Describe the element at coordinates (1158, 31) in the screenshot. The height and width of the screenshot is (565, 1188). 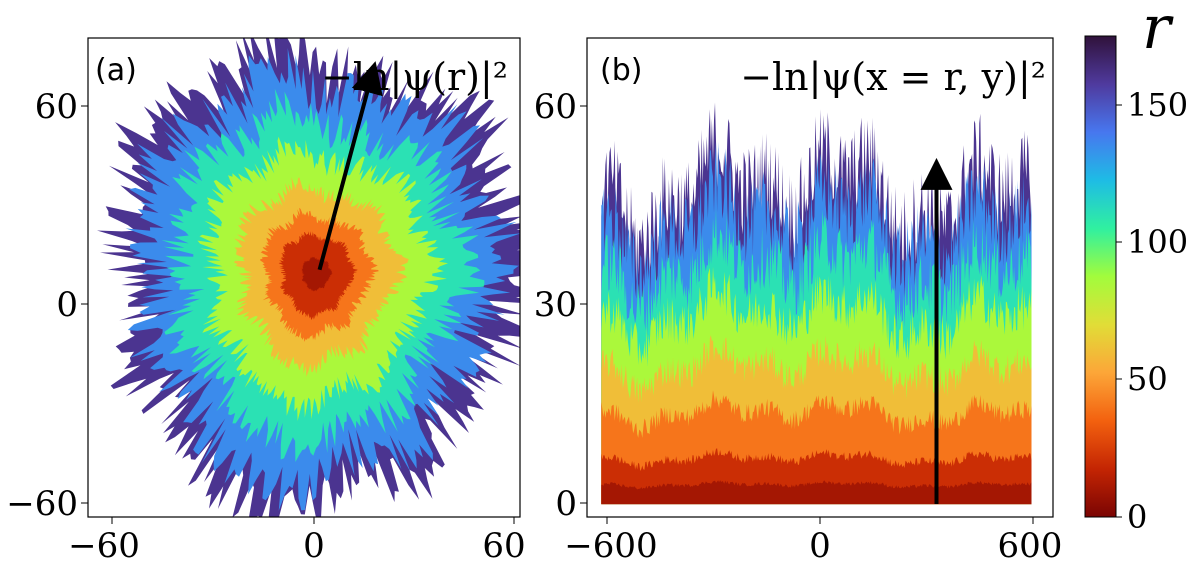
I see `colorbar-label: r` at that location.